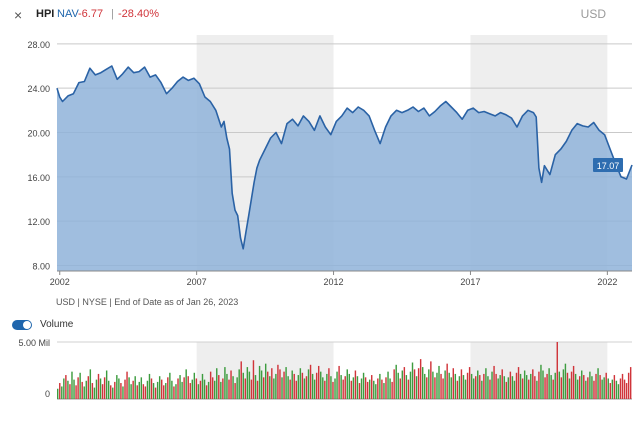 This screenshot has height=421, width=640. What do you see at coordinates (38, 222) in the screenshot?
I see `y-tick-label: 12.00` at bounding box center [38, 222].